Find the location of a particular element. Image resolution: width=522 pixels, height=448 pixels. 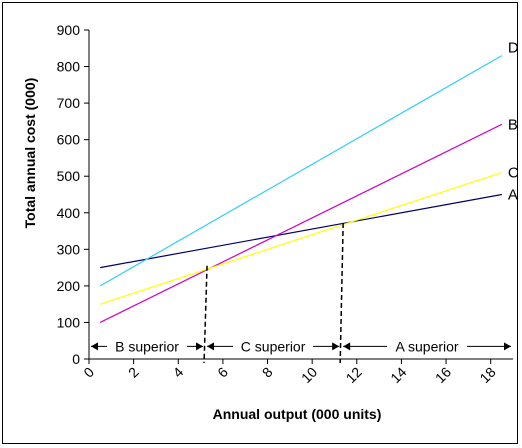

x-tick-label: 4 is located at coordinates (178, 372).